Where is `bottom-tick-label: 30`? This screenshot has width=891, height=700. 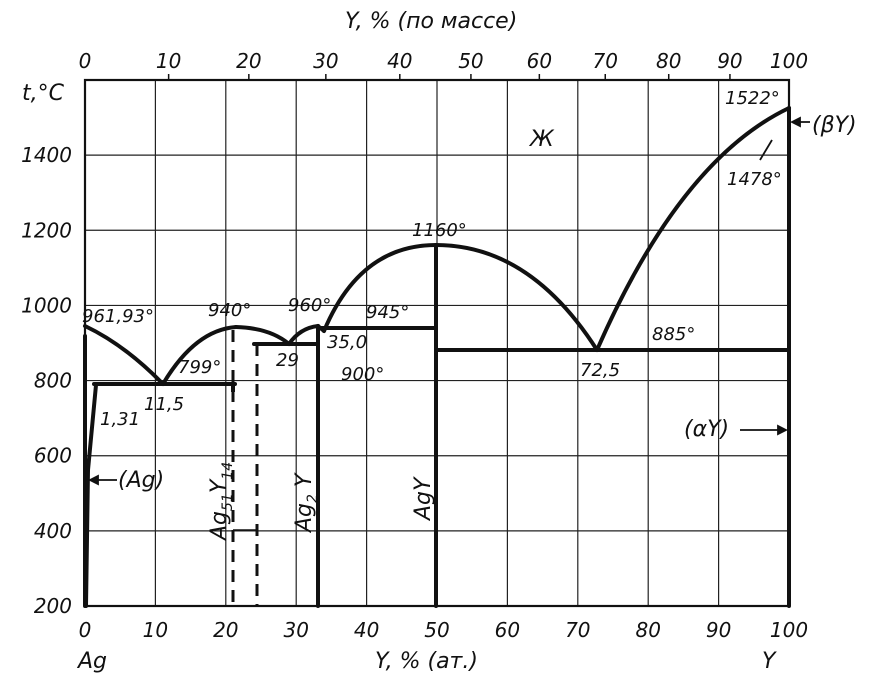 bottom-tick-label: 30 is located at coordinates (295, 630).